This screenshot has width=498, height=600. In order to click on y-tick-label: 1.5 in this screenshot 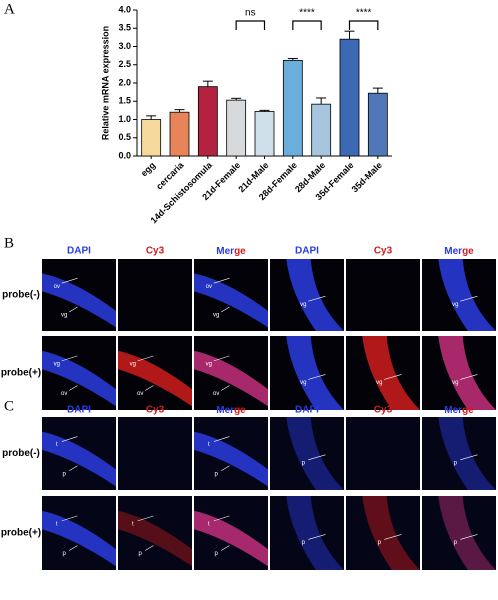, I will do `click(124, 101)`.